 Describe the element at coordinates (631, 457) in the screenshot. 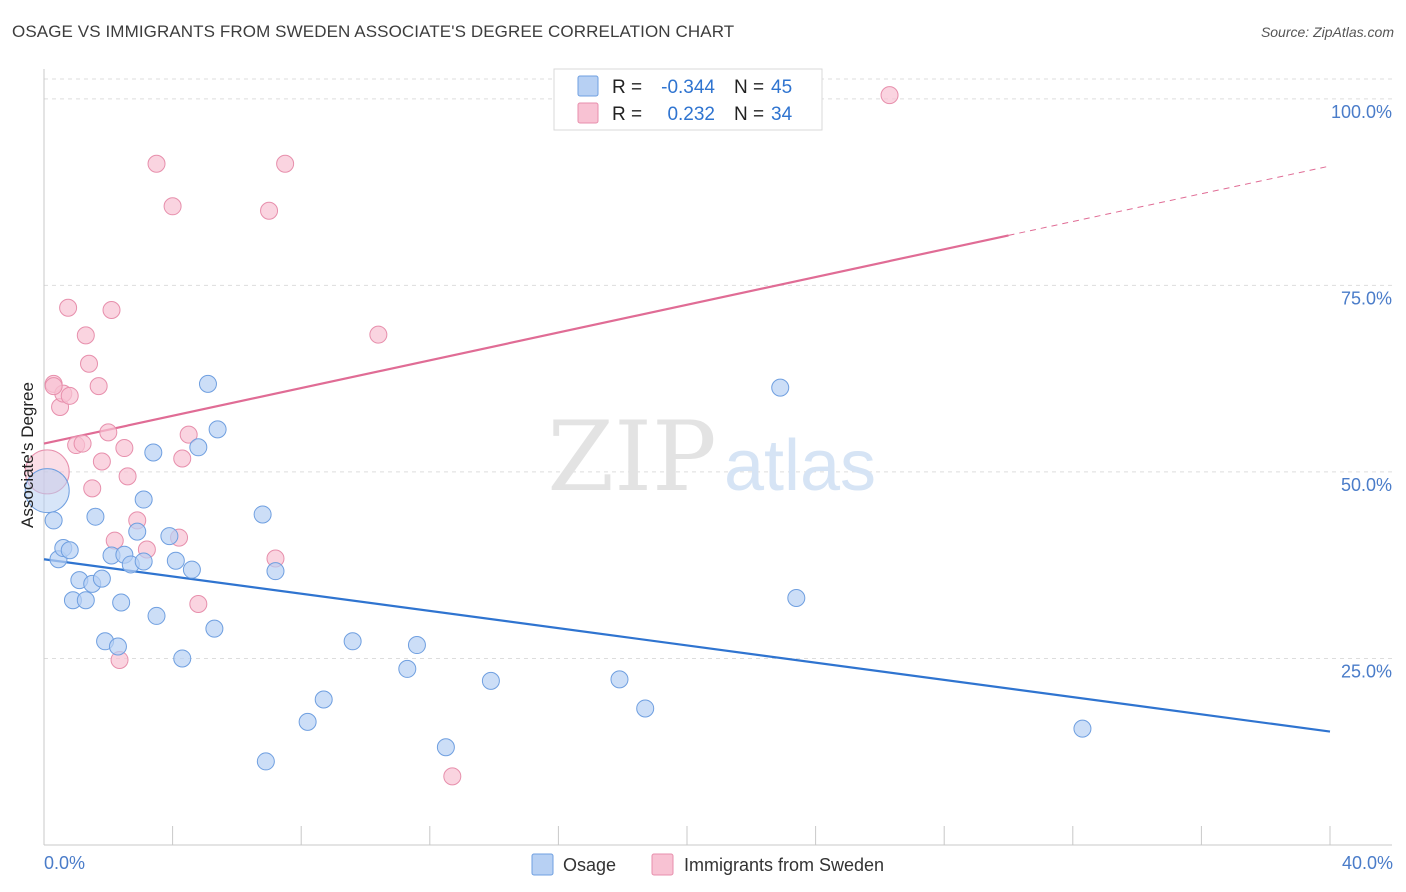

I see `watermark-zip: ZIP` at that location.